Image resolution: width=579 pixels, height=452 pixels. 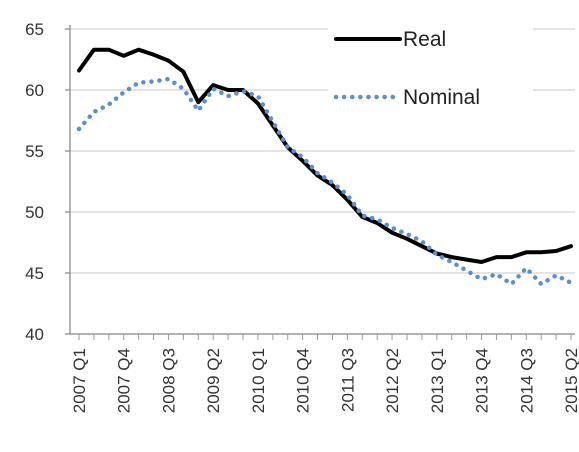 I want to click on y-tick-labels: 40 45 50 55 60 65, so click(x=34, y=182).